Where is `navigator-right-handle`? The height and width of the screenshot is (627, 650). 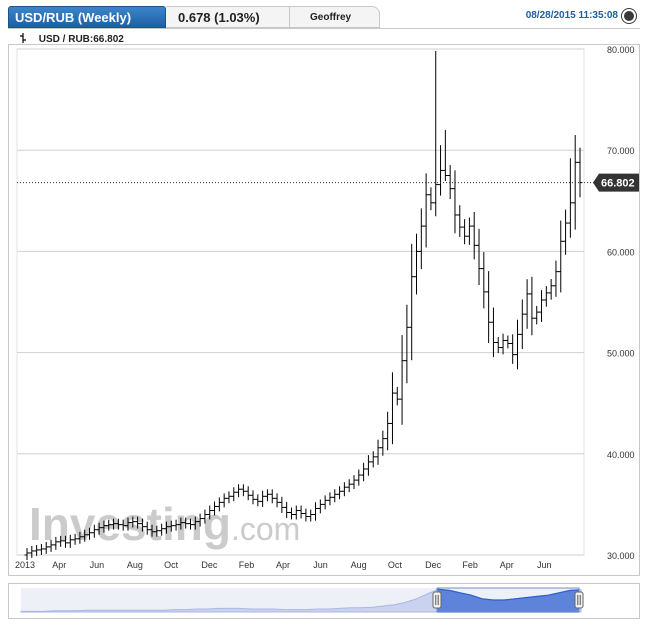 navigator-right-handle is located at coordinates (579, 600).